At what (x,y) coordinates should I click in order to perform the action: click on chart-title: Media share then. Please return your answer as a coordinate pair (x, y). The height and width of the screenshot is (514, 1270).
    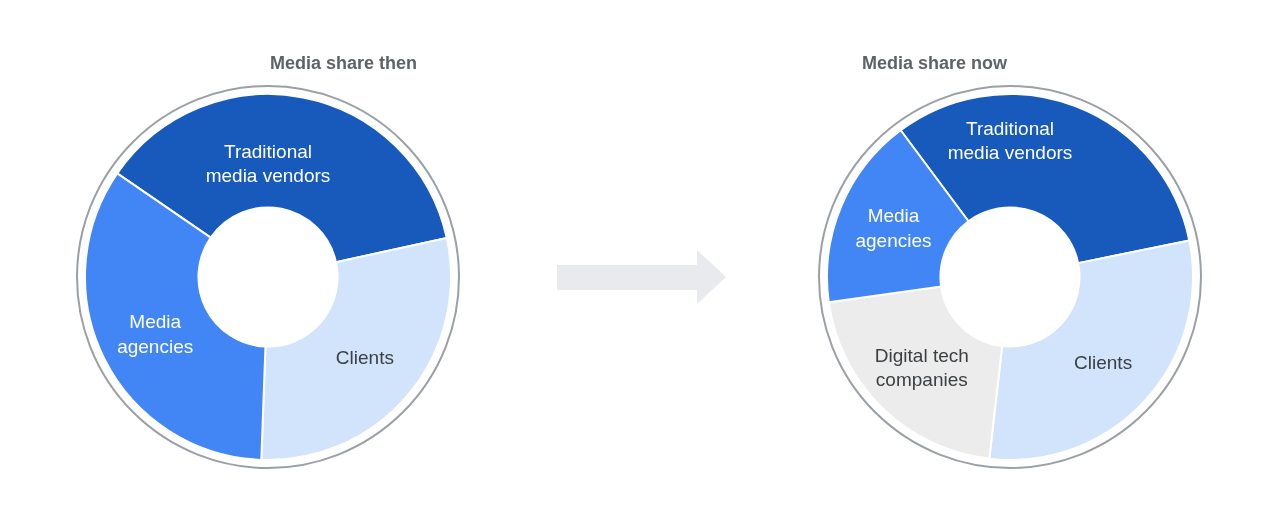
    Looking at the image, I should click on (344, 63).